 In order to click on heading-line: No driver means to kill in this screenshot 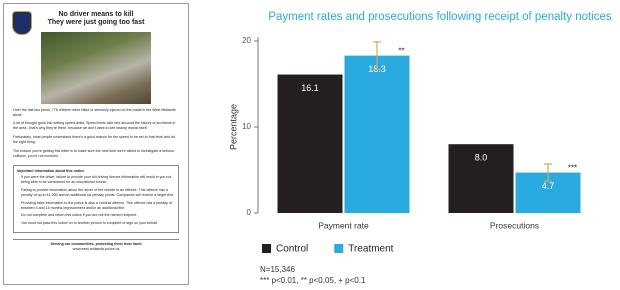, I will do `click(96, 14)`.